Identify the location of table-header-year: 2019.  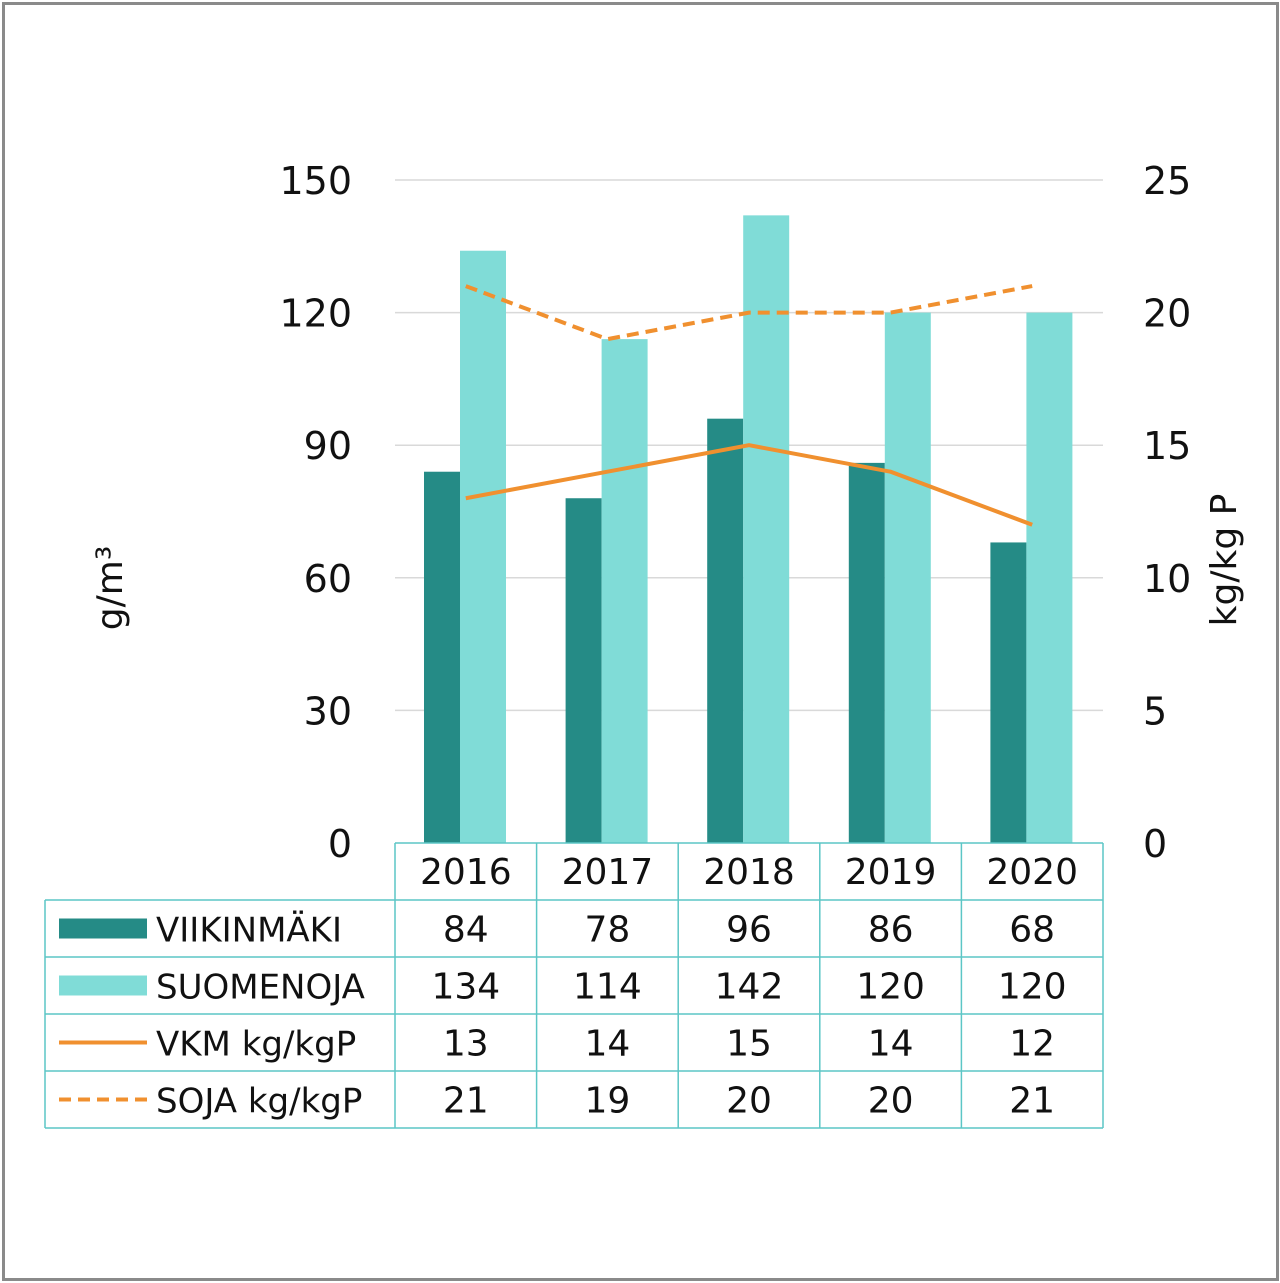
(891, 872).